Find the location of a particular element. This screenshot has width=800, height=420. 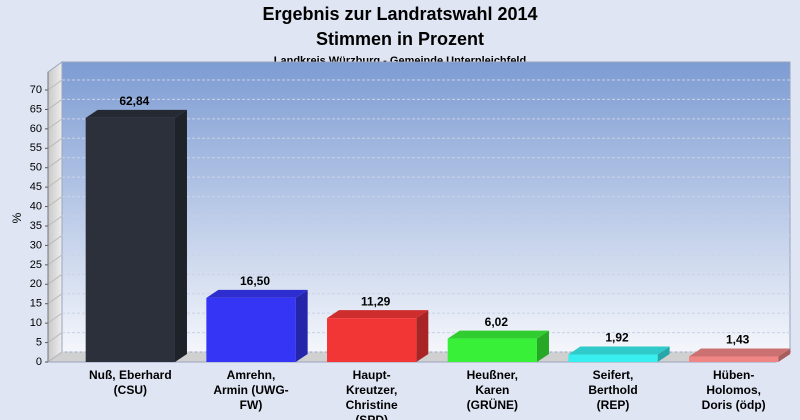

x-tick-label: Haupt-Kreutzer, Christine (SPD) is located at coordinates (371, 394).